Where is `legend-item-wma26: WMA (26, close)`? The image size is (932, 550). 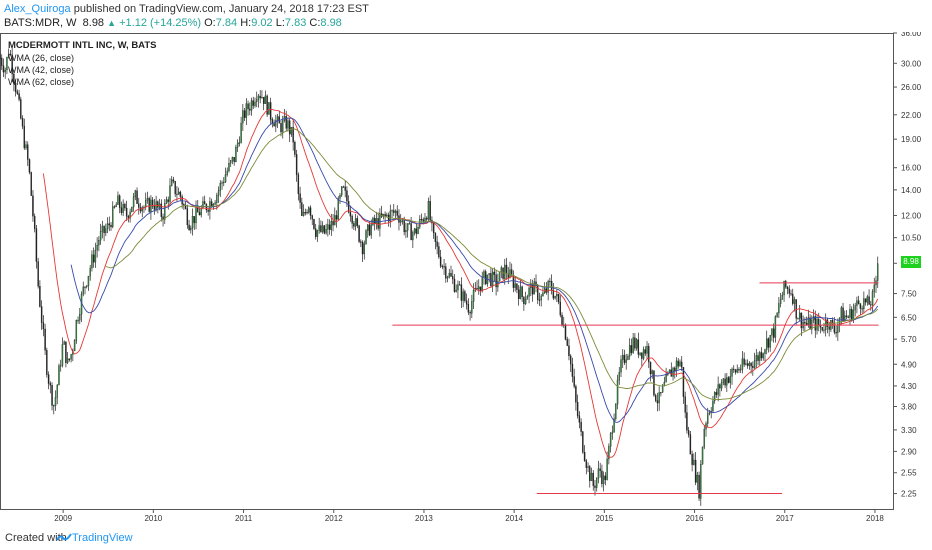 legend-item-wma26: WMA (26, close) is located at coordinates (41, 58).